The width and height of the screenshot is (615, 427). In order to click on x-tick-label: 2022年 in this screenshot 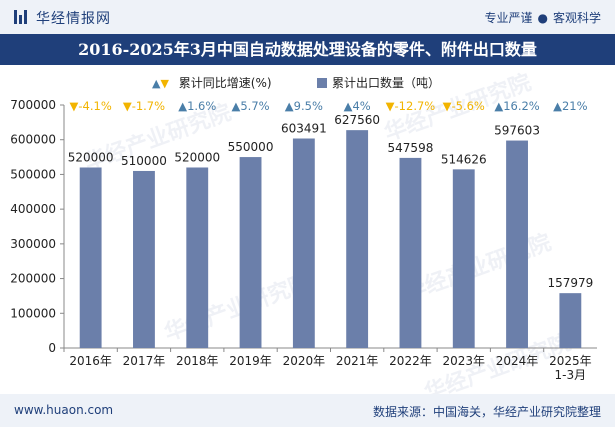, I will do `click(410, 361)`.